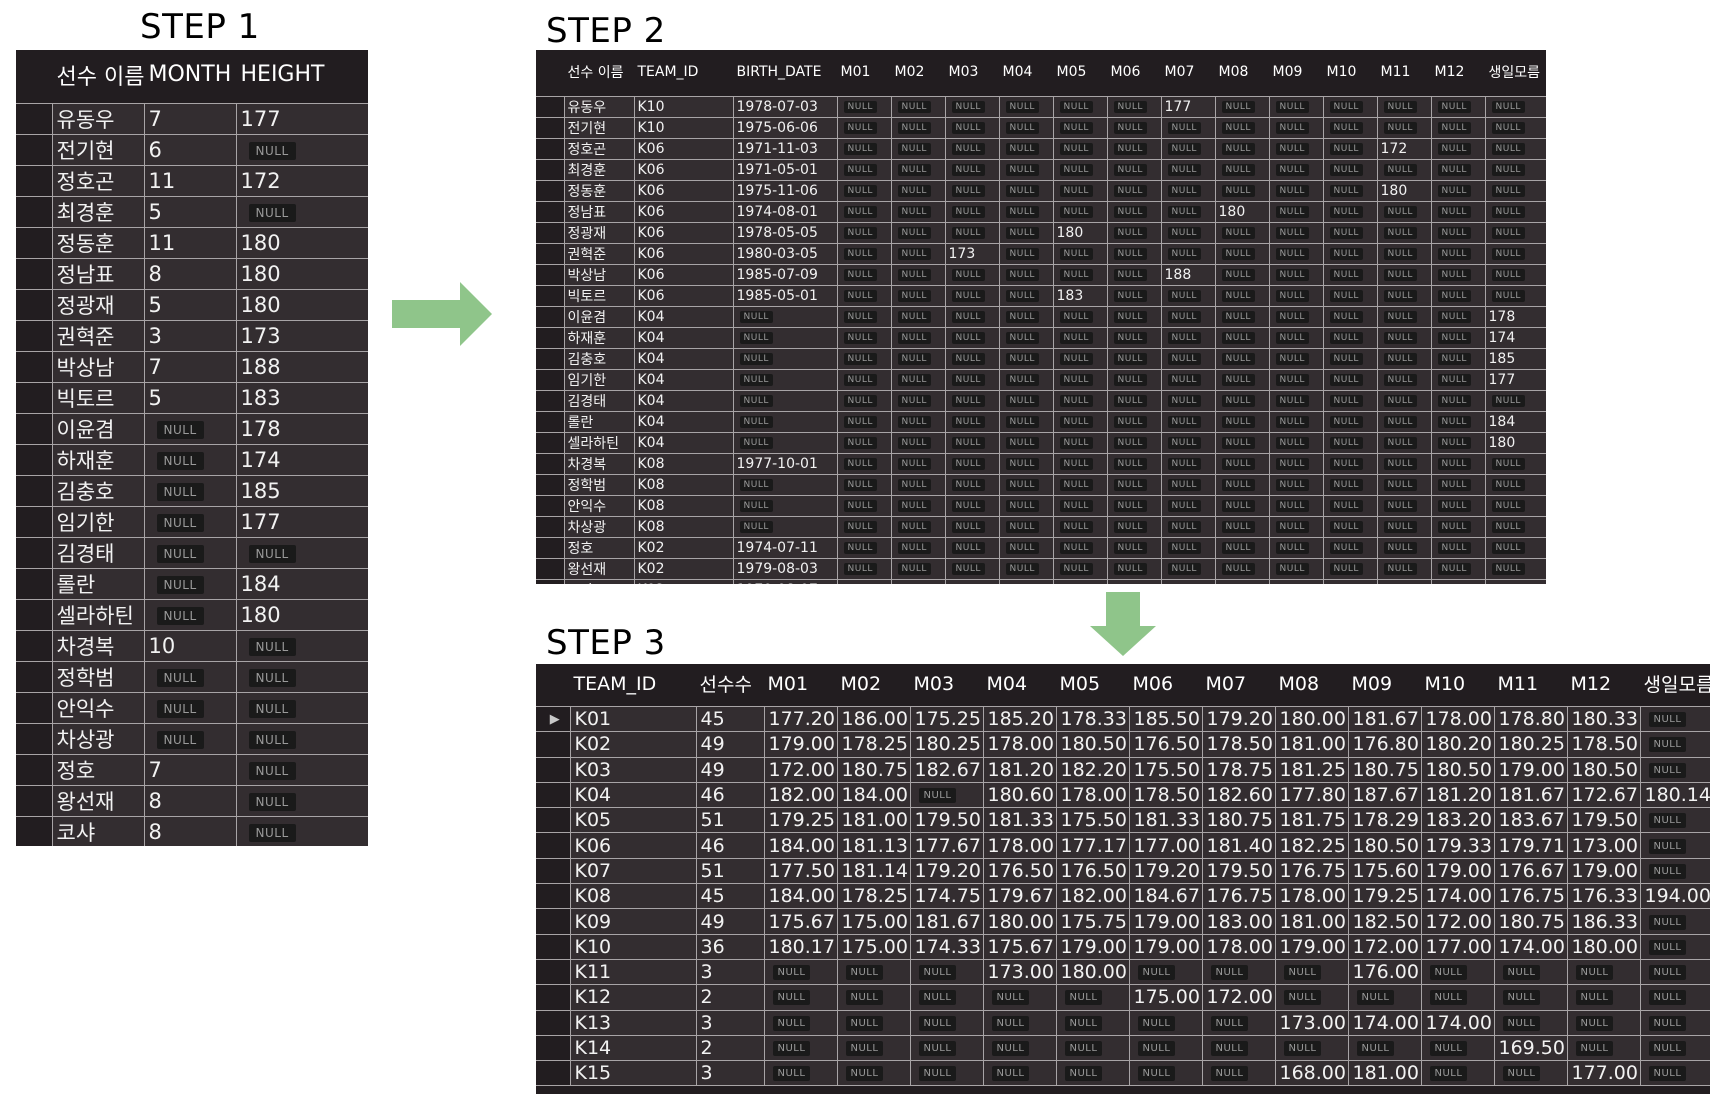 The height and width of the screenshot is (1110, 1724). What do you see at coordinates (1092, 744) in the screenshot?
I see `table-cell: 180.50` at bounding box center [1092, 744].